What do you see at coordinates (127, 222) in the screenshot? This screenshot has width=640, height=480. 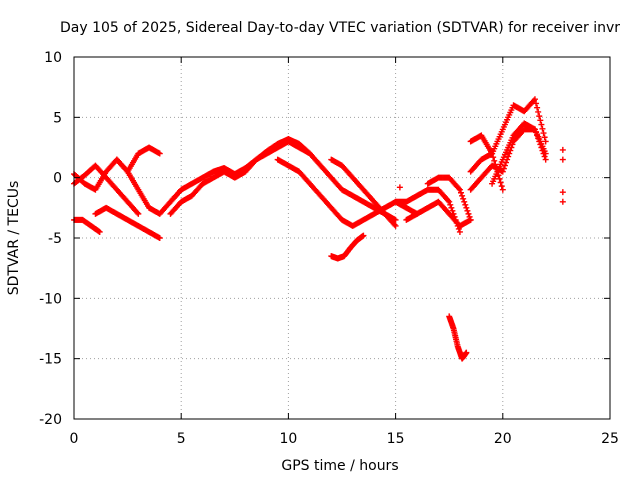 I see `series-arc-d` at bounding box center [127, 222].